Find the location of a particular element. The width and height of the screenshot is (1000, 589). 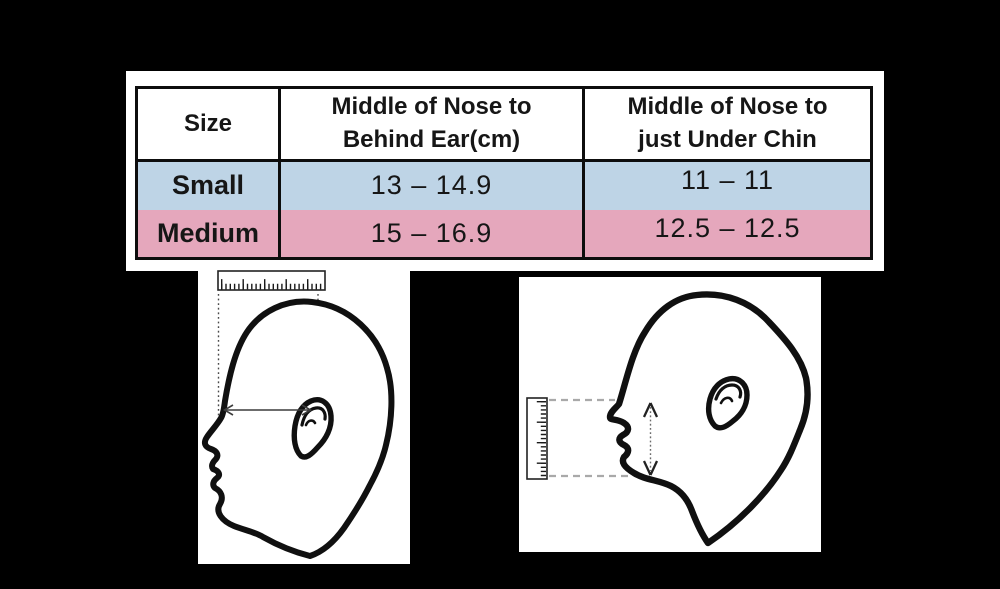

cell-size-medium: Medium is located at coordinates (208, 234).